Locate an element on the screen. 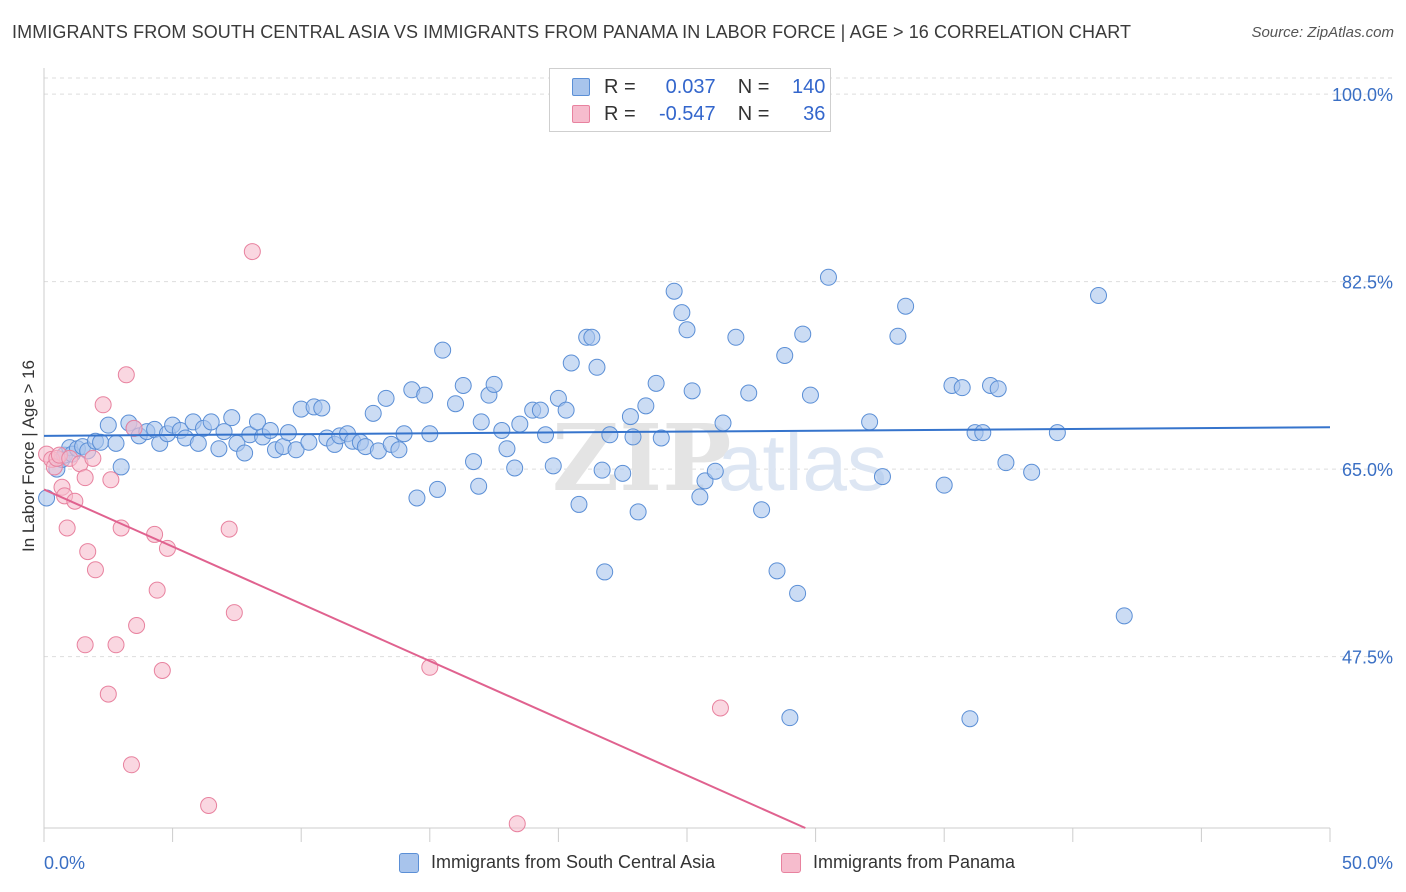 This screenshot has width=1406, height=892. legend-r-value: 0.037 is located at coordinates (690, 86).